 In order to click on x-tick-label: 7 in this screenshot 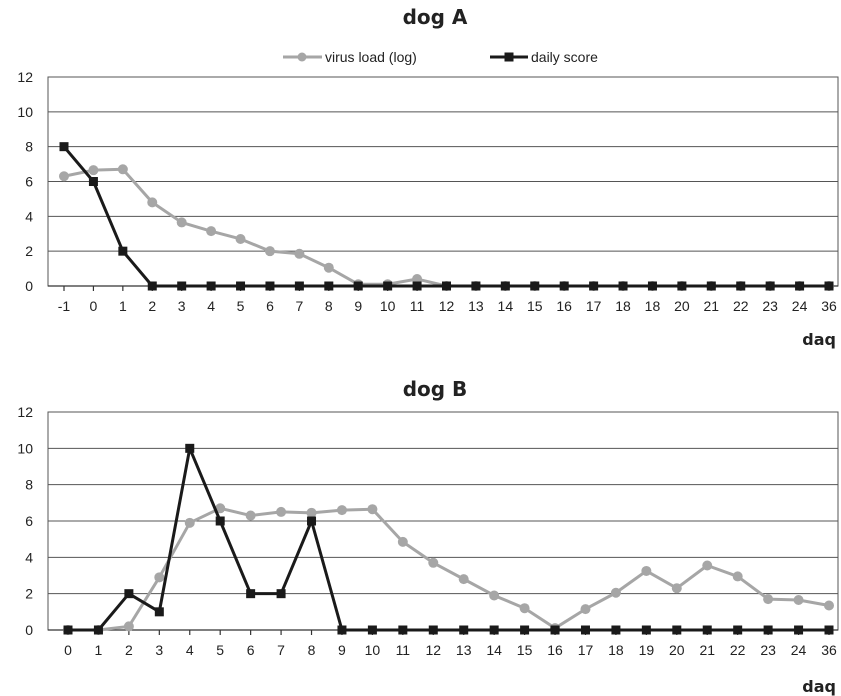, I will do `click(299, 306)`.